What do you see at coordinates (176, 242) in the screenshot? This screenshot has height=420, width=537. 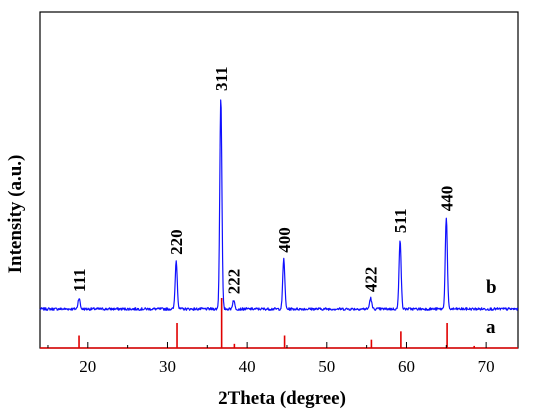 I see `peak-label: 220` at bounding box center [176, 242].